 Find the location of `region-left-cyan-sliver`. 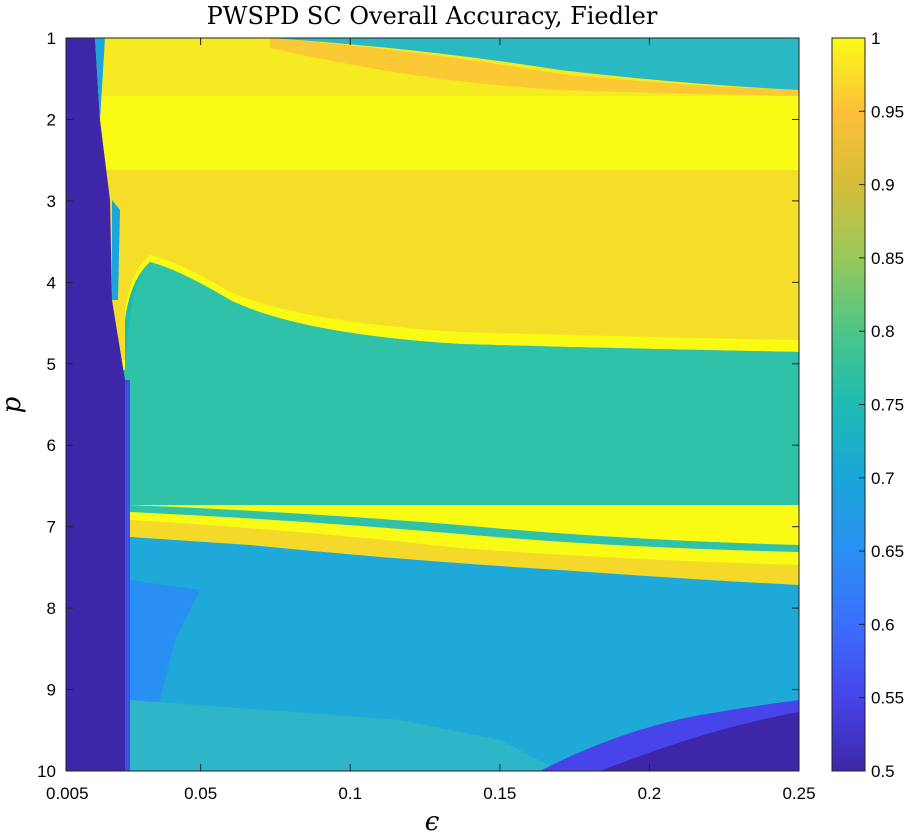

region-left-cyan-sliver is located at coordinates (100, 79).